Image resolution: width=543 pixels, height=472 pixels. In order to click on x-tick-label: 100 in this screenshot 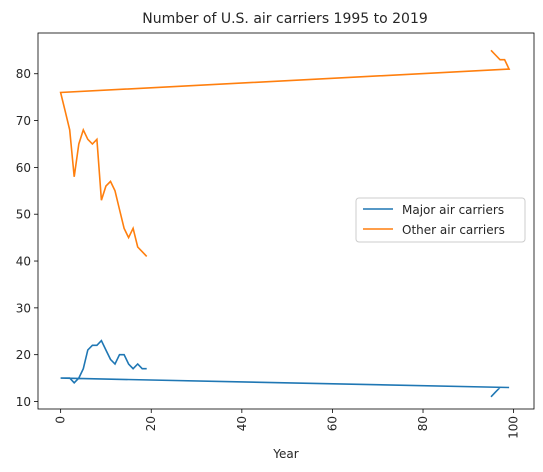, I will do `click(514, 427)`.